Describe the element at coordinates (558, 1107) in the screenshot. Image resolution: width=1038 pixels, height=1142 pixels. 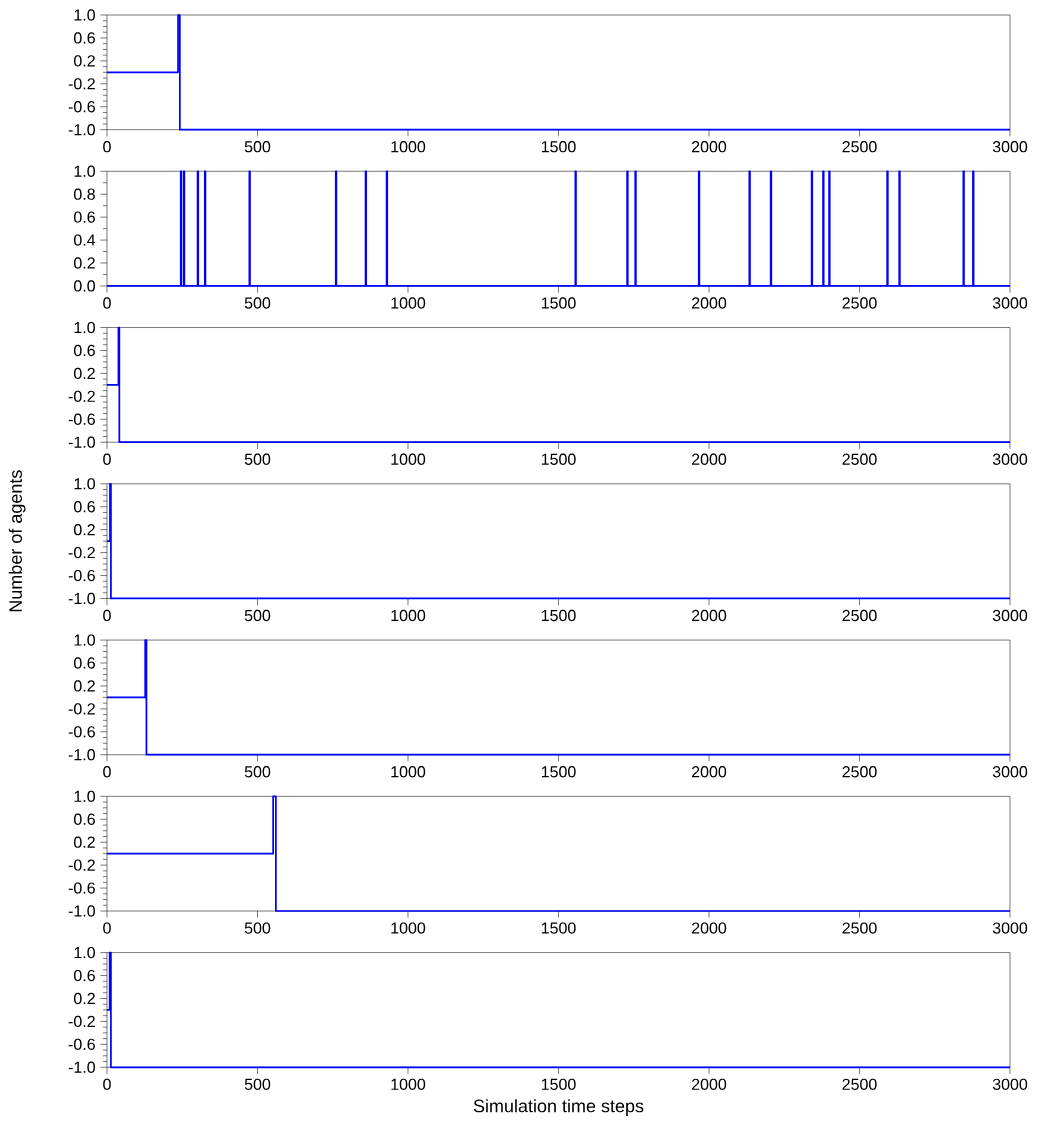
I see `x-axis-title: Simulation time steps` at that location.